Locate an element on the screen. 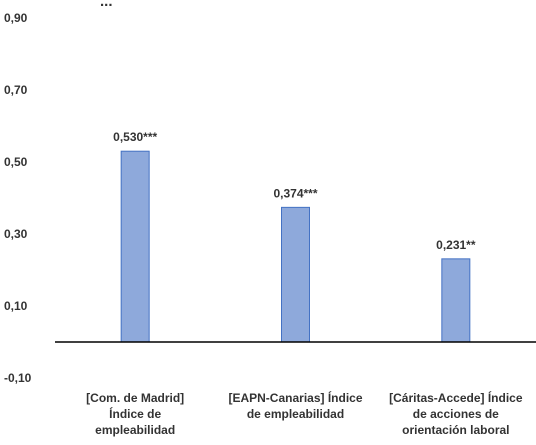 Image resolution: width=536 pixels, height=445 pixels. data-label: 0,231** is located at coordinates (456, 245).